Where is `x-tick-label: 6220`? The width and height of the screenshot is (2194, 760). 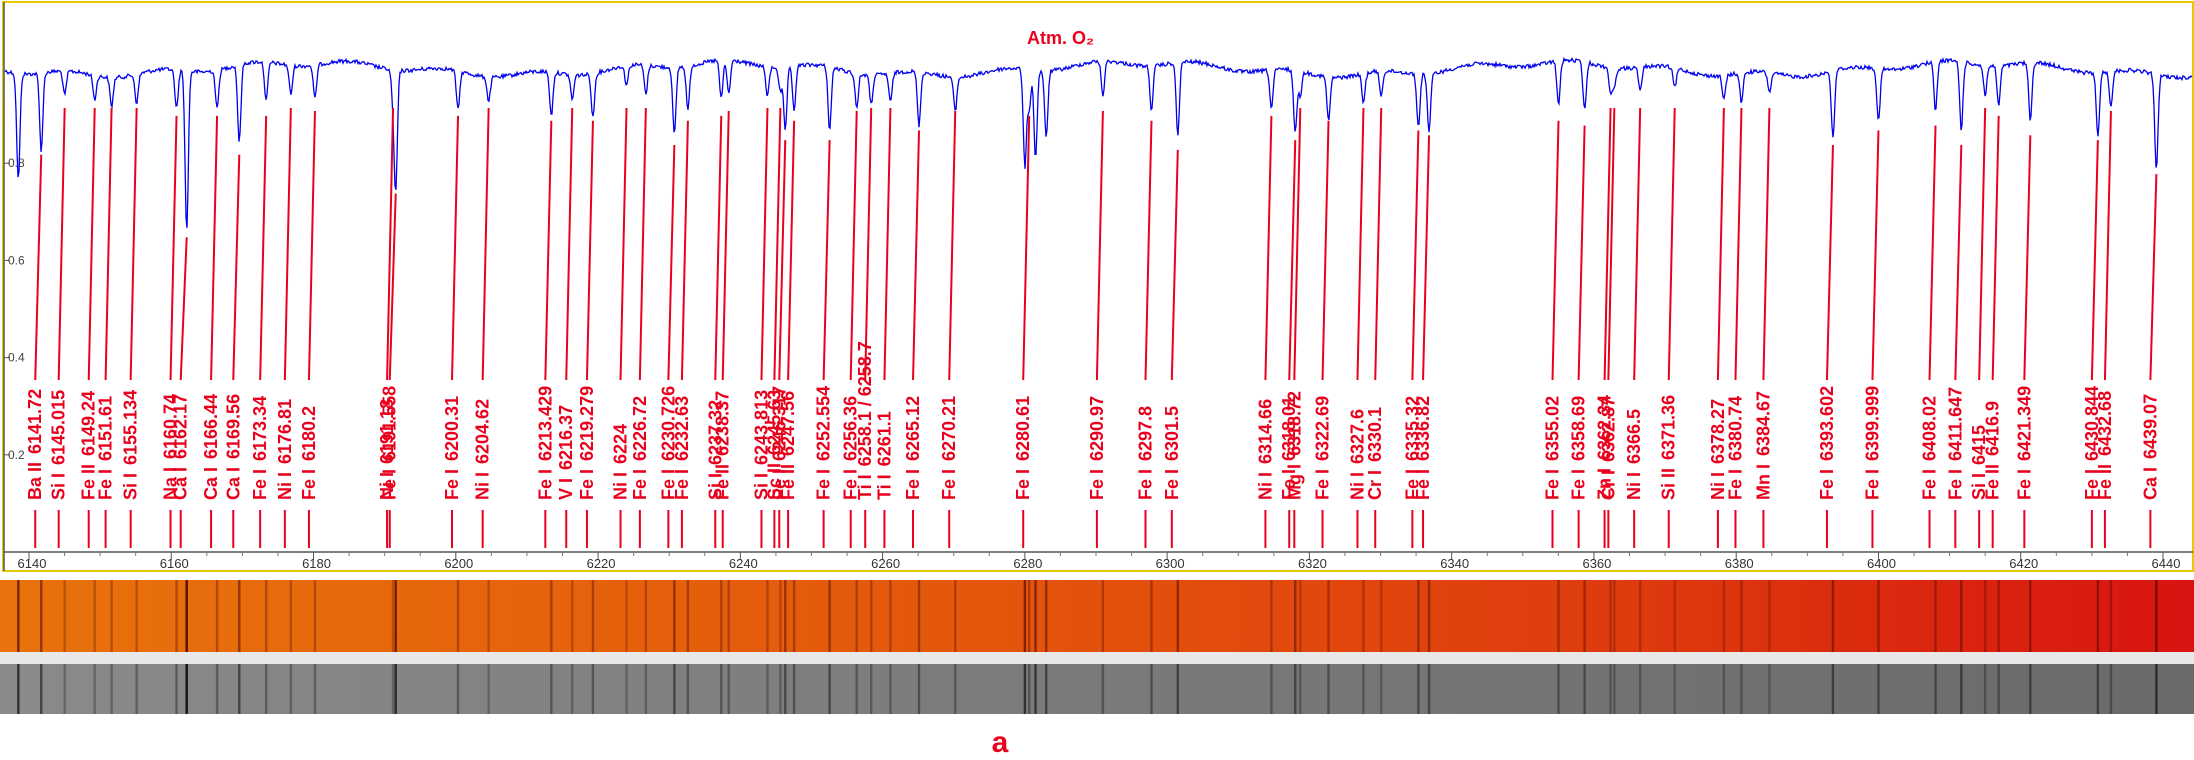 x-tick-label: 6220 is located at coordinates (601, 563).